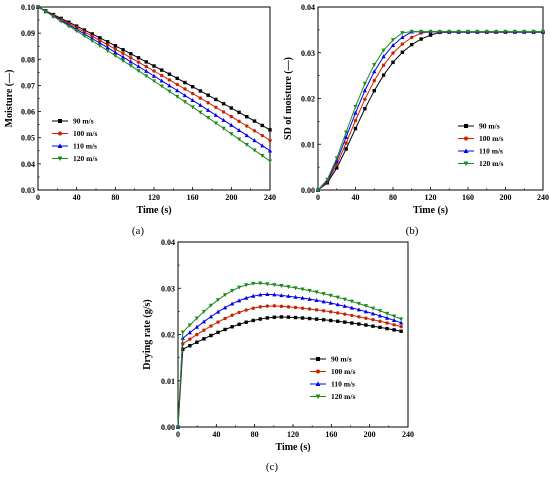 The width and height of the screenshot is (550, 478). I want to click on series-120-m-s, so click(154, 84).